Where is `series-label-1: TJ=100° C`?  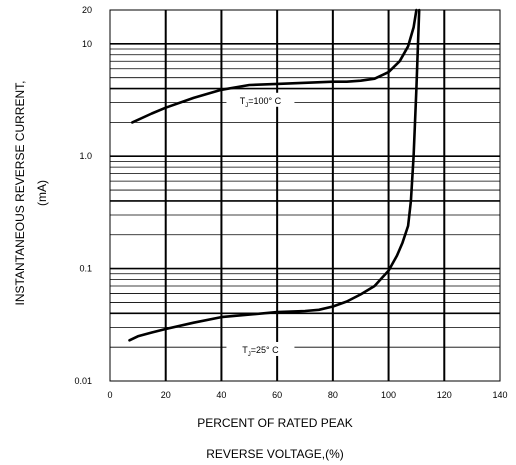 series-label-1: TJ=100° C is located at coordinates (260, 100).